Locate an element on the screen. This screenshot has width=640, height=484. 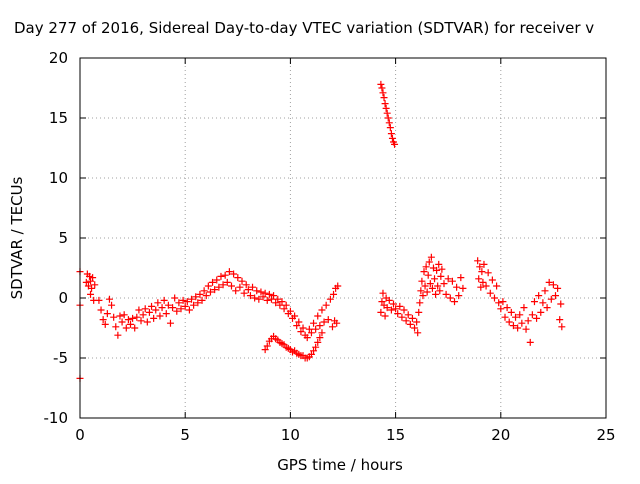
y-tick-label: 15 is located at coordinates (58, 118).